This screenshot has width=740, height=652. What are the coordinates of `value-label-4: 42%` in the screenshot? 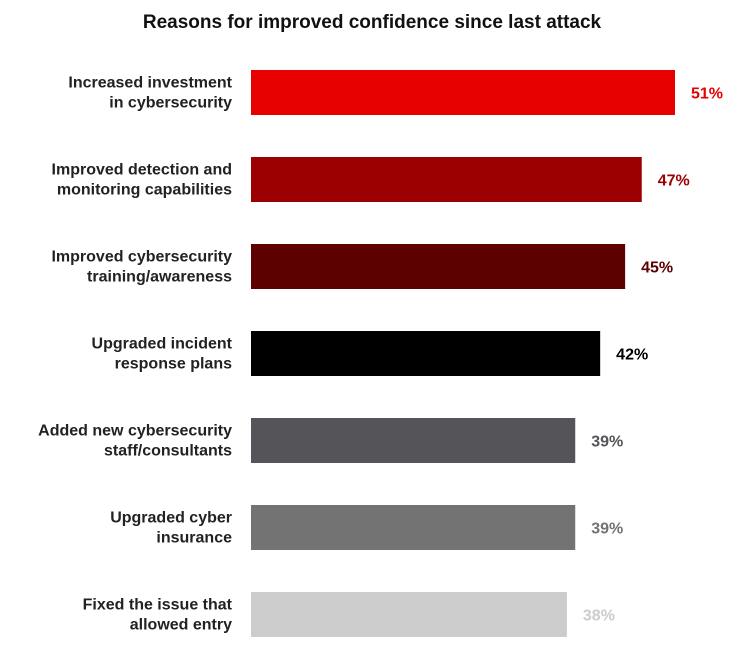 It's located at (632, 355).